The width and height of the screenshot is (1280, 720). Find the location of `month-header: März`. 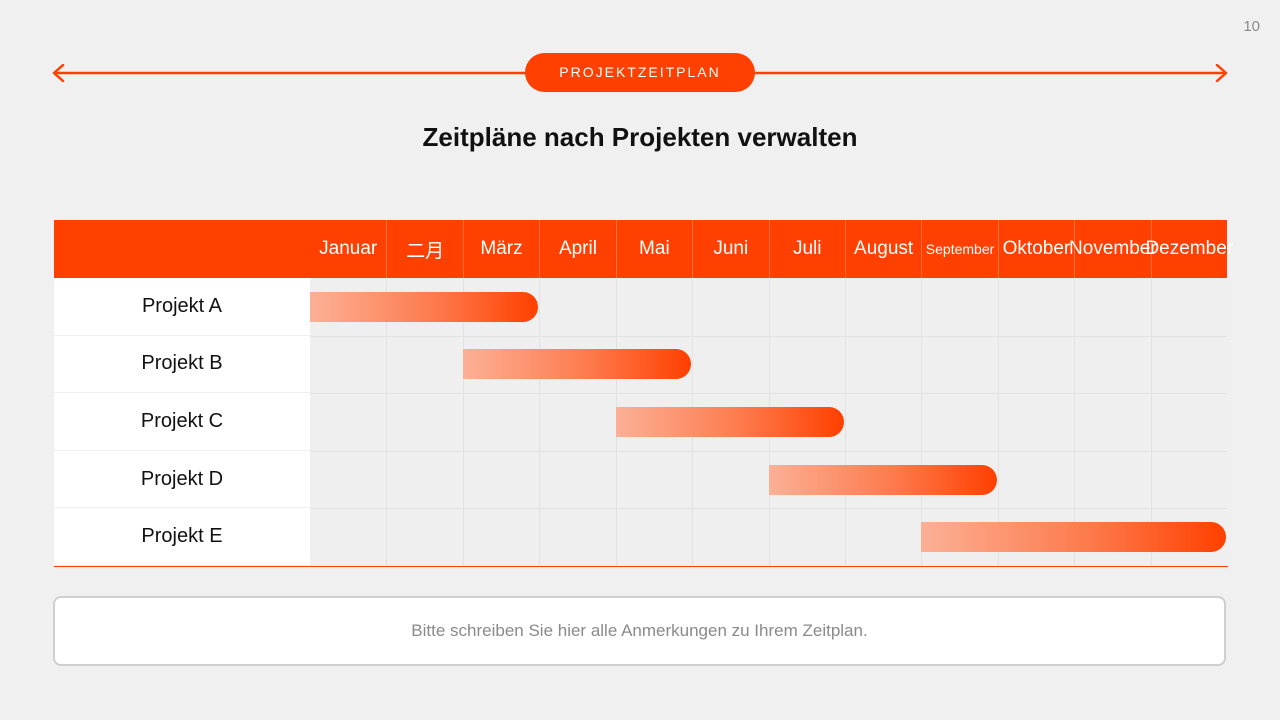

month-header: März is located at coordinates (500, 249).